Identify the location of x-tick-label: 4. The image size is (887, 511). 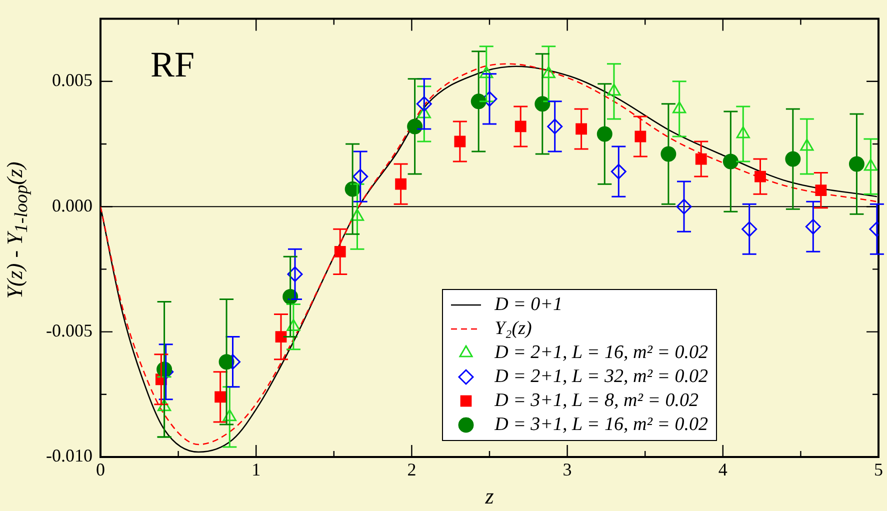
(723, 470).